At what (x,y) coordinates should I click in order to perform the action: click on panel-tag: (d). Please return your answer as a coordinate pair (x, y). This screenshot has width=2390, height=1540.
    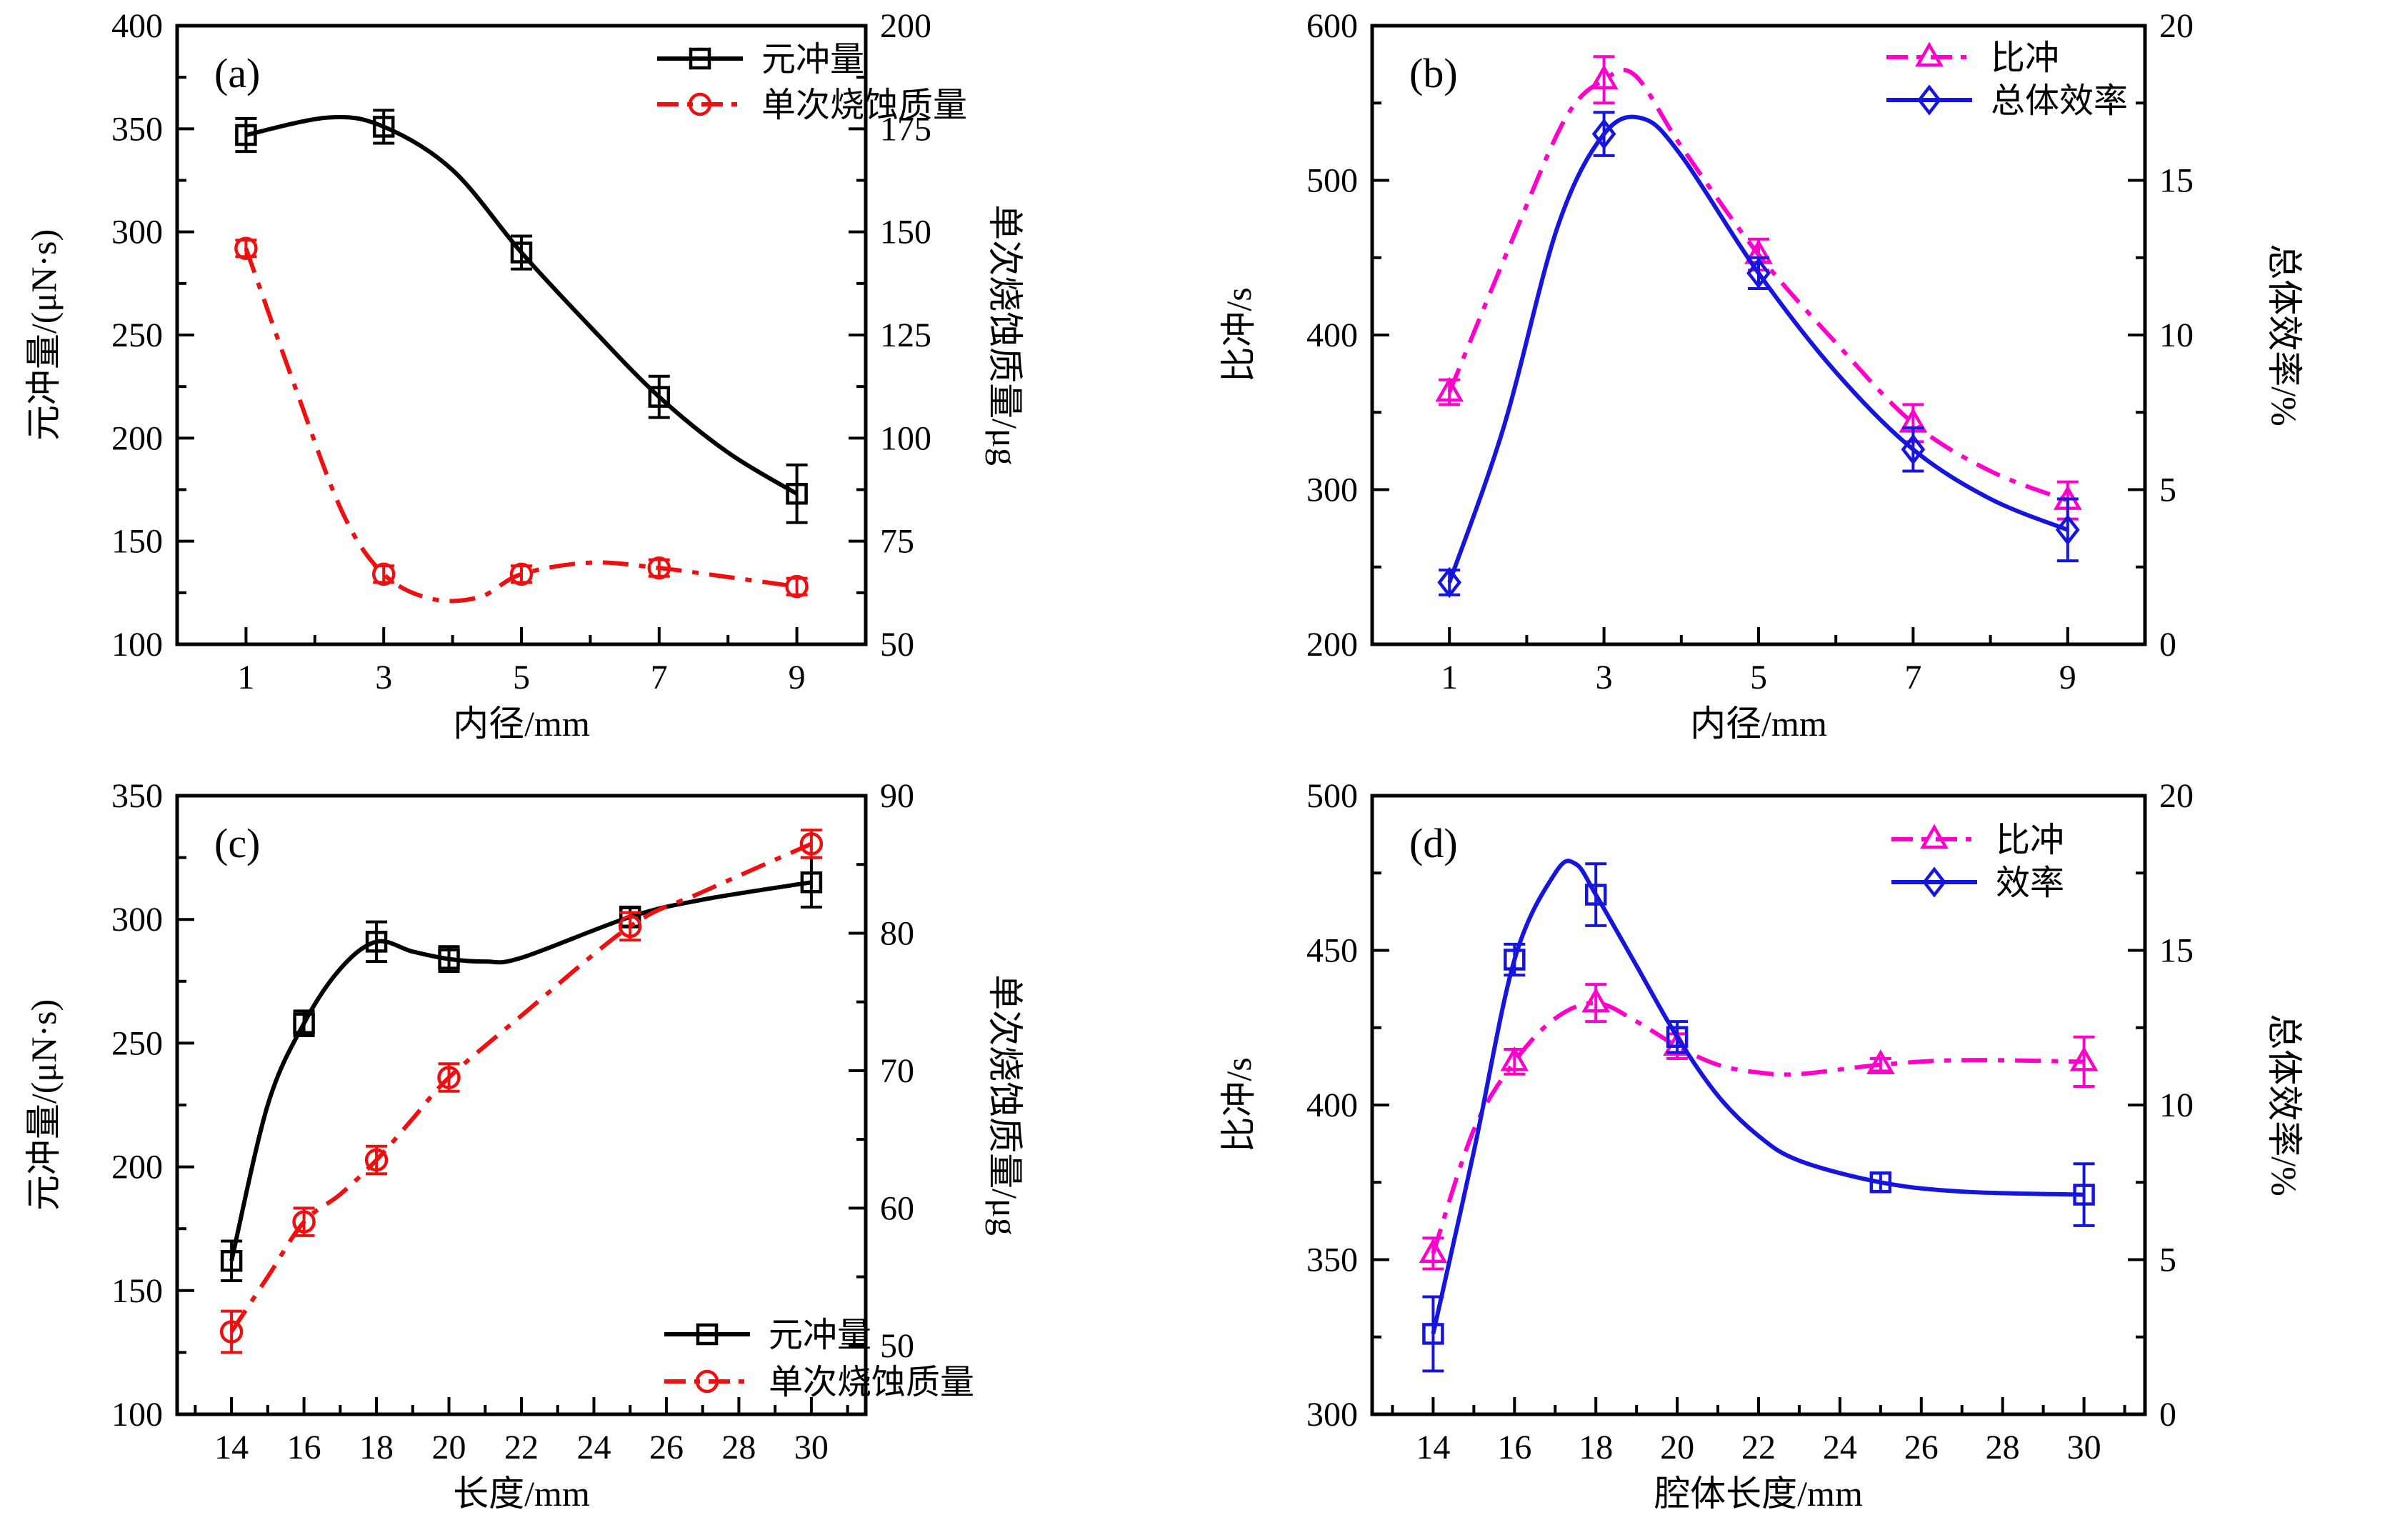
    Looking at the image, I should click on (1433, 843).